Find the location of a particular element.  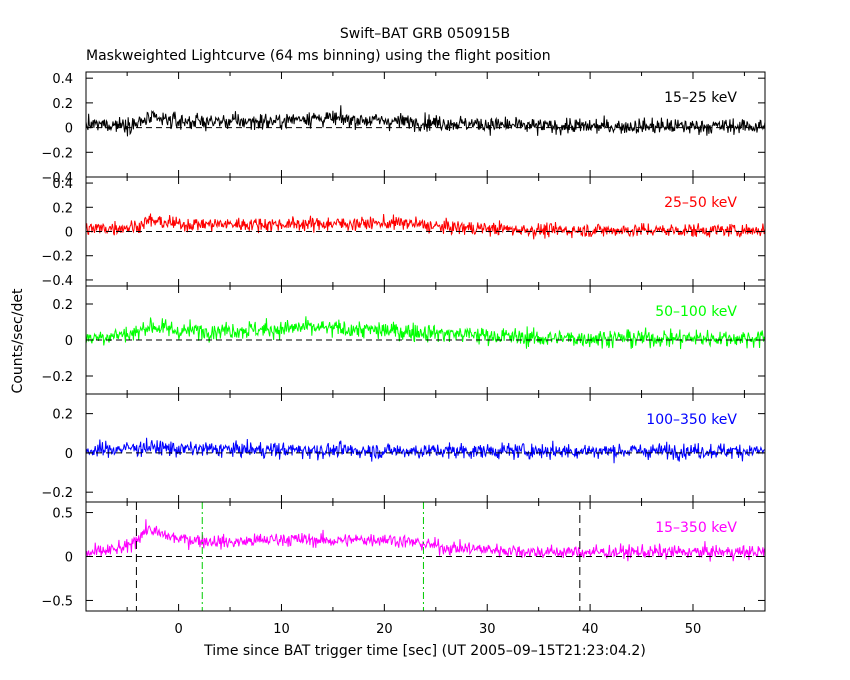

panel-1: −0.4 −0.2 0 0.2 0.4 15–25 keV is located at coordinates (403, 128).